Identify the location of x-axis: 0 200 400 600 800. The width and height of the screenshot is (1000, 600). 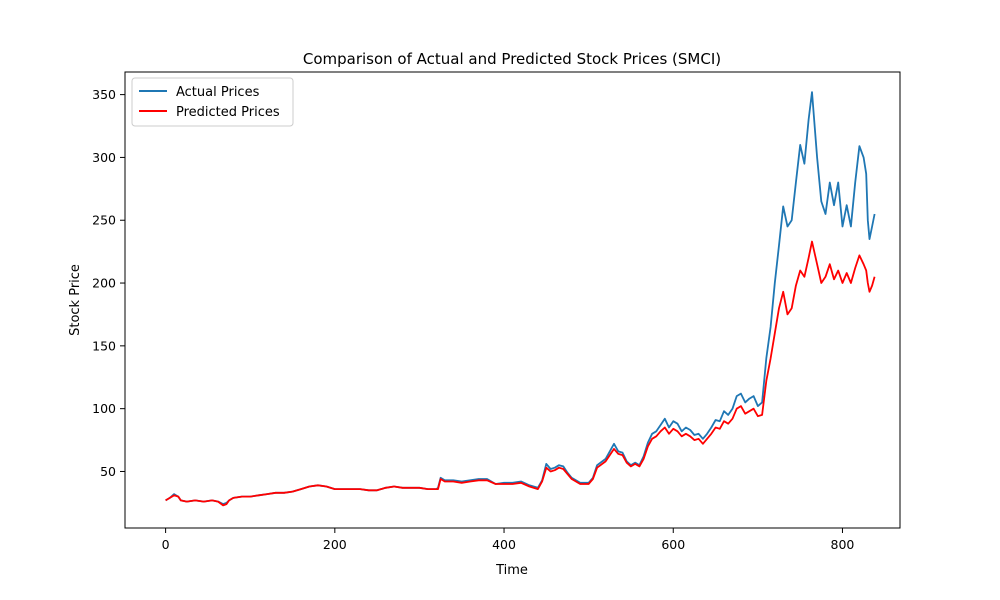
(508, 540).